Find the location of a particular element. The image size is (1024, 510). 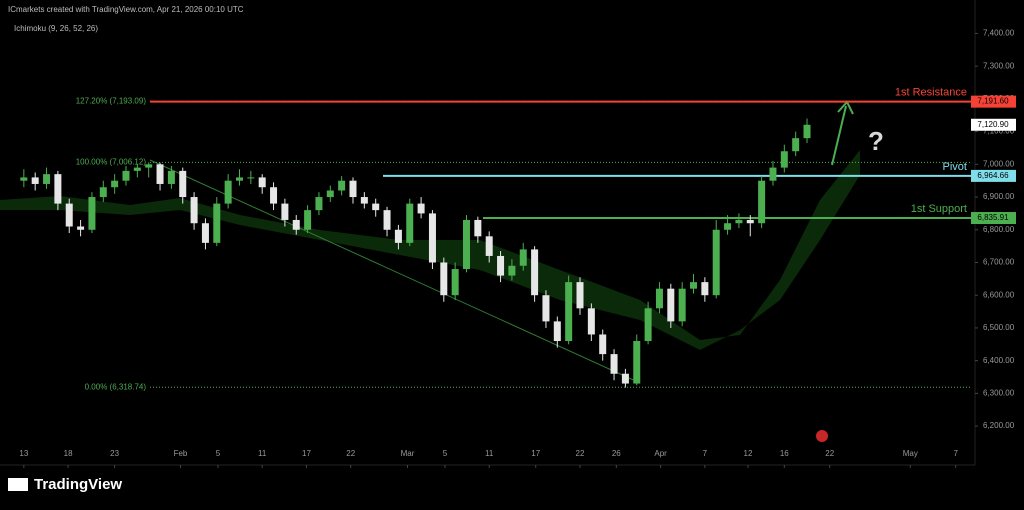

y-tick-label: 6,300.00 is located at coordinates (999, 392).